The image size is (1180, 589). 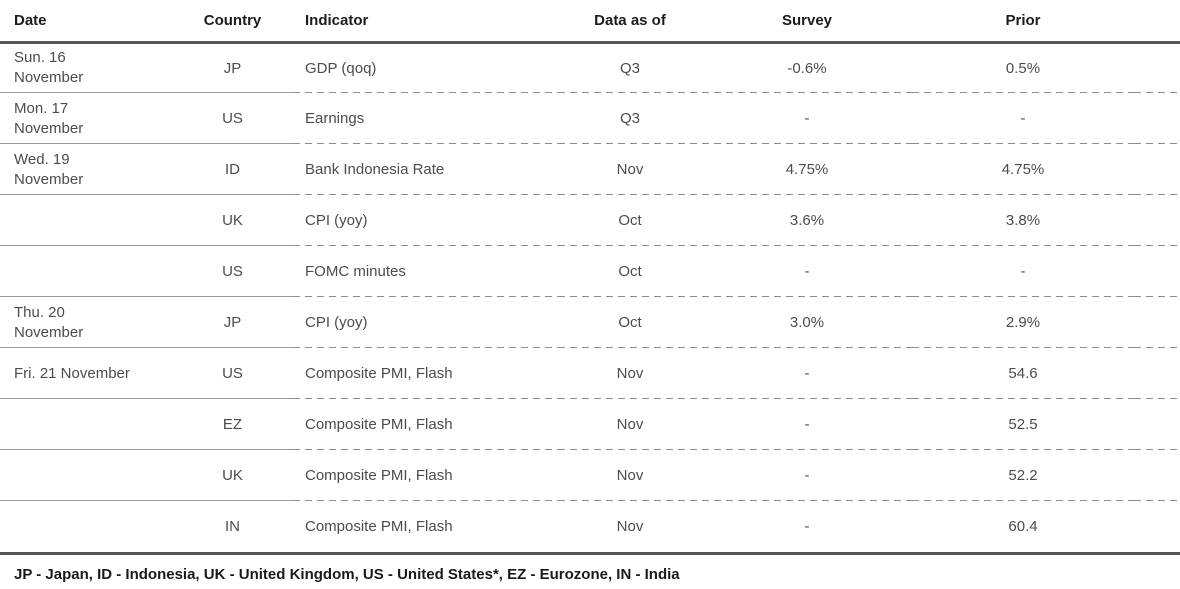 I want to click on table-row: Mon. 17 November US Earnings Q3 - -, so click(x=590, y=118).